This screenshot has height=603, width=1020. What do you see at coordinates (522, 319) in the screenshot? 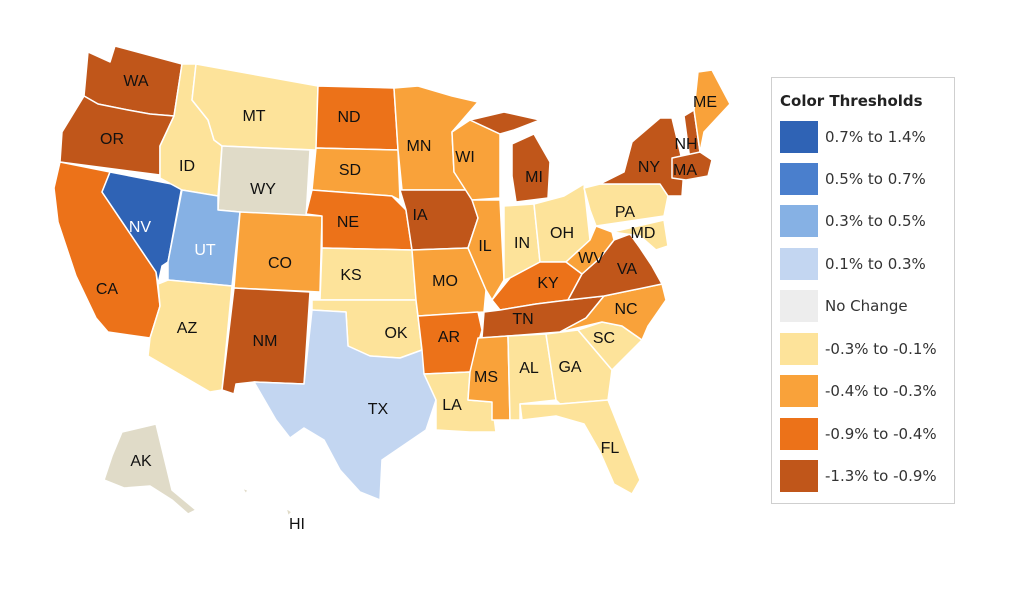
I see `label-TN: TN` at bounding box center [522, 319].